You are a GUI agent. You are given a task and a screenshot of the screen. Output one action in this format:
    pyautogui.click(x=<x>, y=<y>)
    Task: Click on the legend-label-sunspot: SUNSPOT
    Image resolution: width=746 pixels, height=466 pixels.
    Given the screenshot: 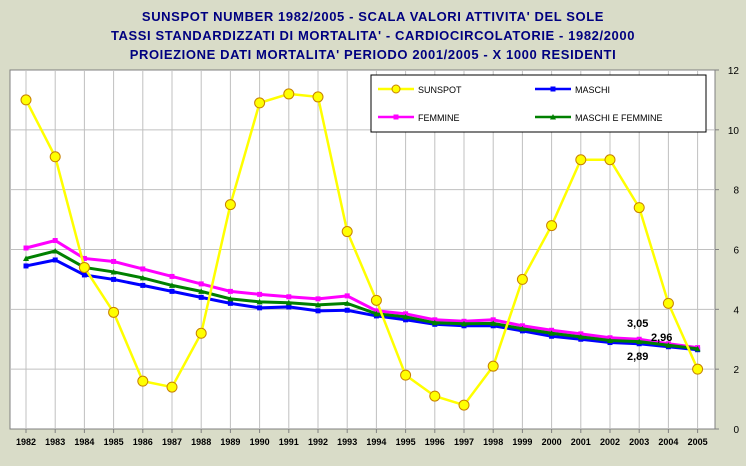 What is the action you would take?
    pyautogui.click(x=440, y=90)
    